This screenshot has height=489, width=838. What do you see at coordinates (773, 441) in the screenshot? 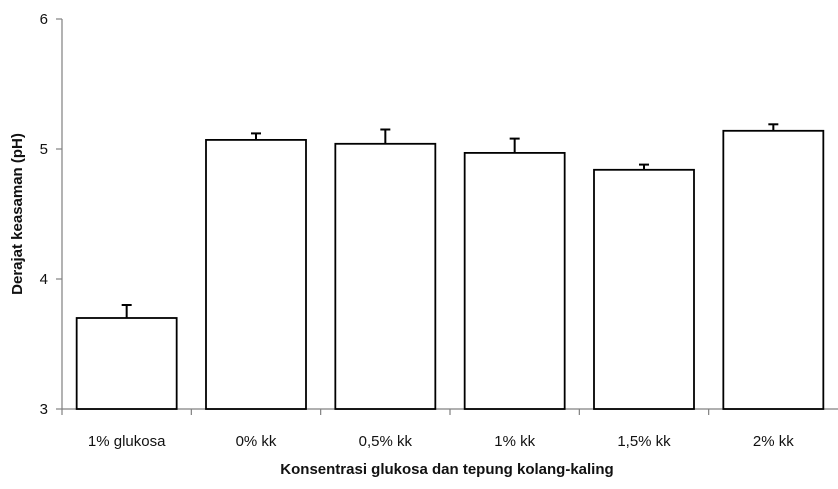
I see `x-tick-label: 2% kk` at bounding box center [773, 441].